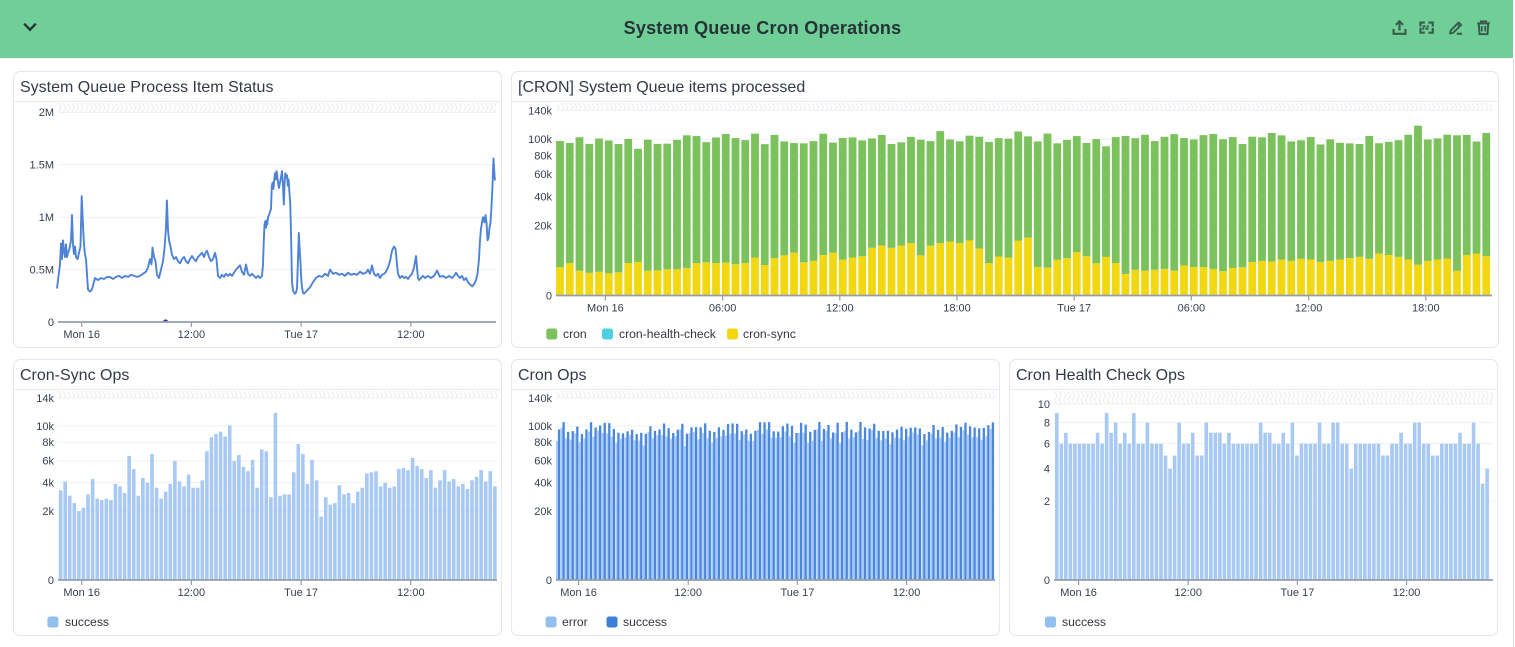 The height and width of the screenshot is (647, 1515). I want to click on svg-text: 4, so click(1047, 469).